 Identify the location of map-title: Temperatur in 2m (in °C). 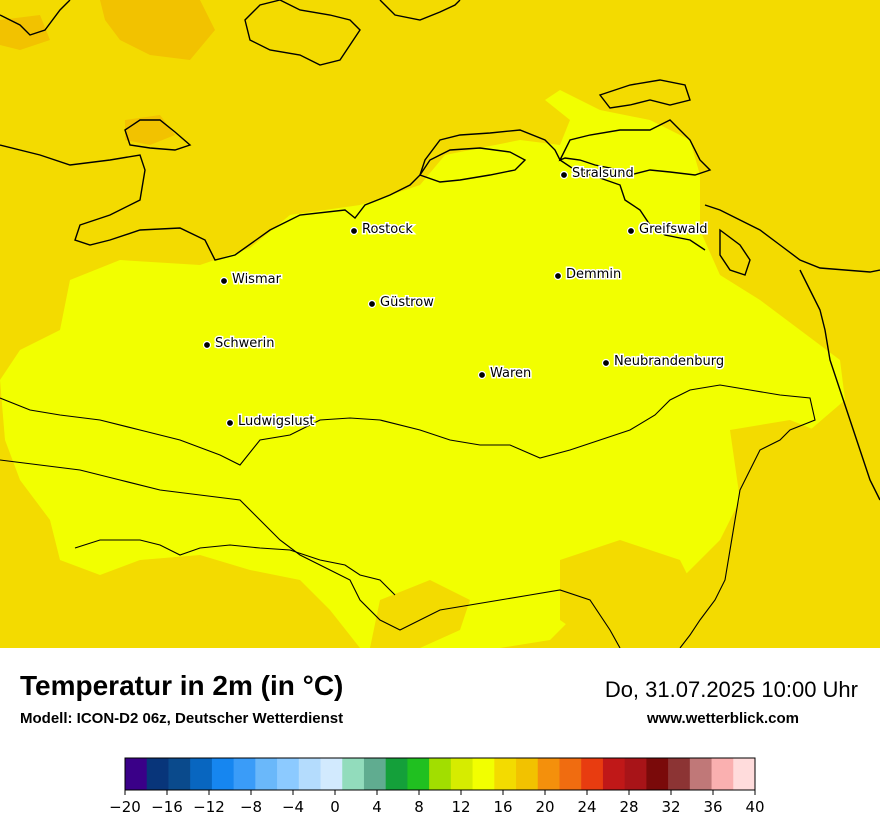
(182, 685).